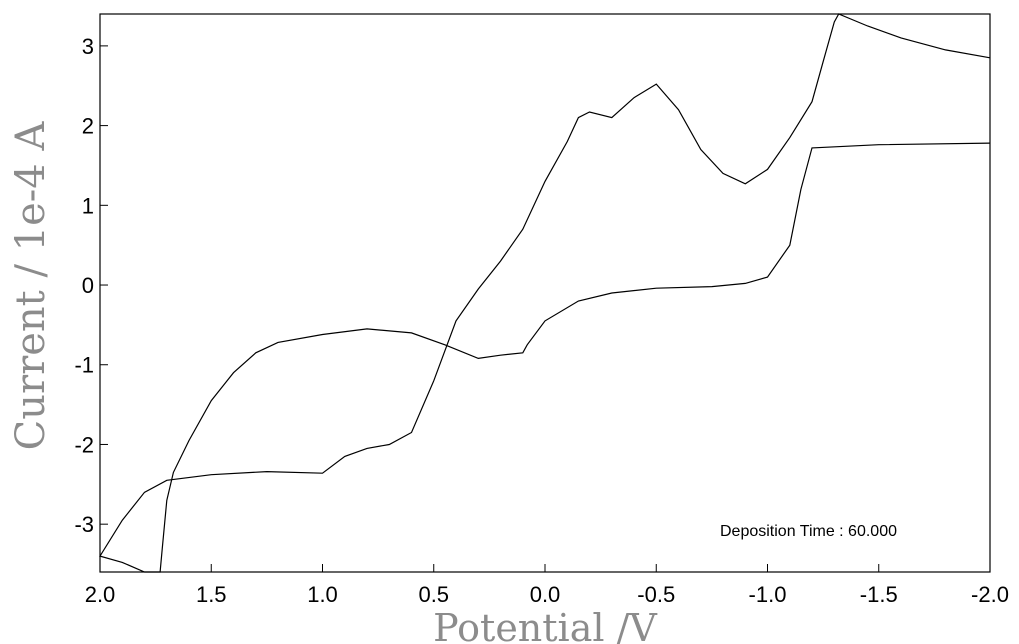 This screenshot has height=644, width=1019. What do you see at coordinates (31, 286) in the screenshot?
I see `y-axis-label: Current / 1e-4 A` at bounding box center [31, 286].